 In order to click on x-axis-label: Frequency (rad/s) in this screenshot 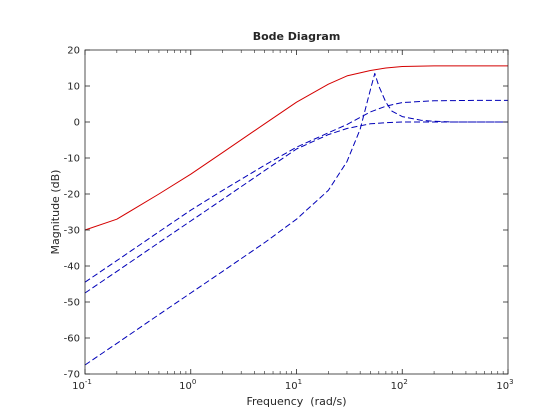, I will do `click(296, 401)`.